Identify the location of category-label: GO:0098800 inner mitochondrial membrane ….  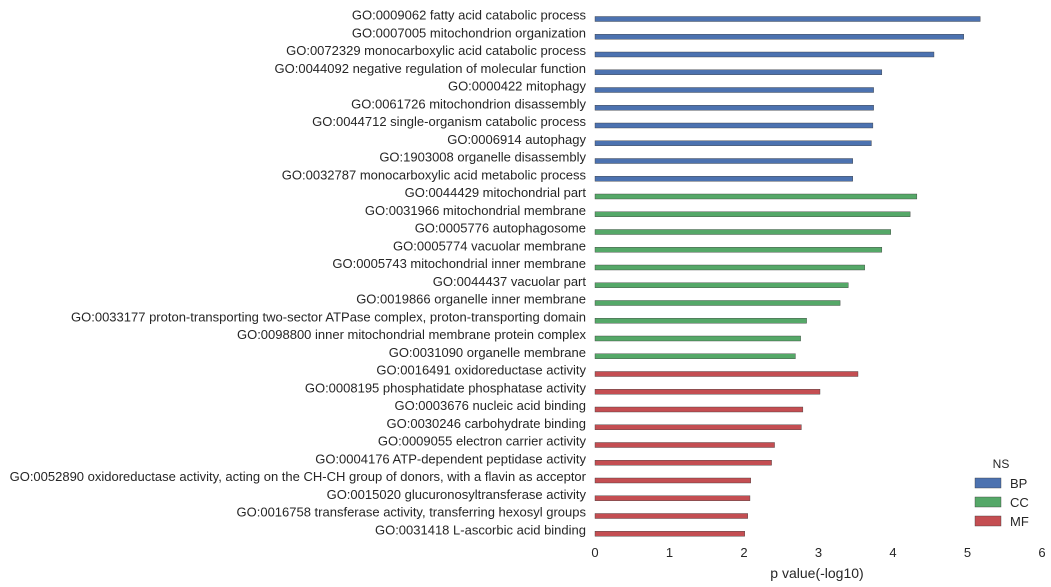
(412, 334).